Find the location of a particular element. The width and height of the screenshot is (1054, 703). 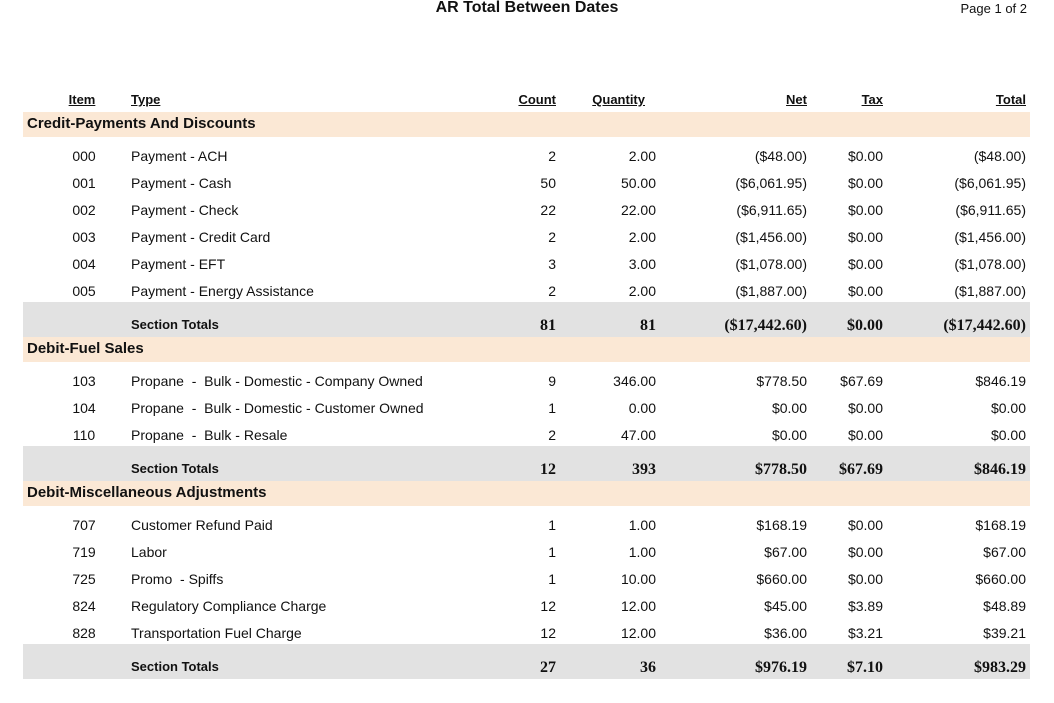

section-name: Credit-Payments And Discounts is located at coordinates (141, 123).